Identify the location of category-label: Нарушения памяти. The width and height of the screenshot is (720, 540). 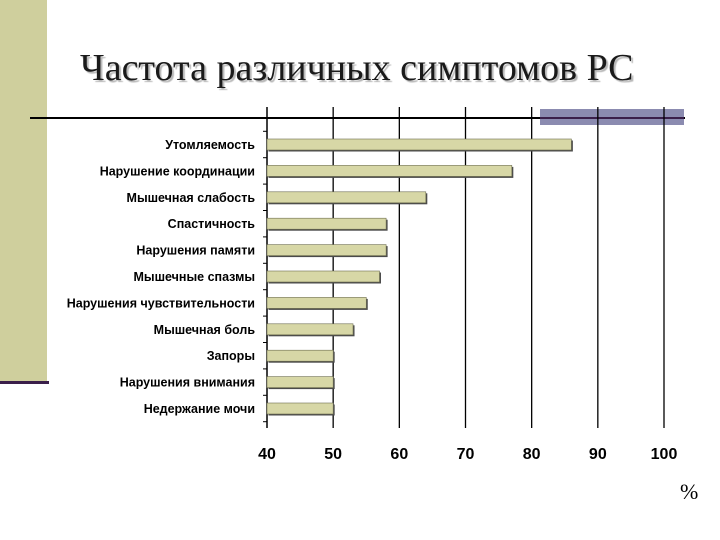
(195, 251).